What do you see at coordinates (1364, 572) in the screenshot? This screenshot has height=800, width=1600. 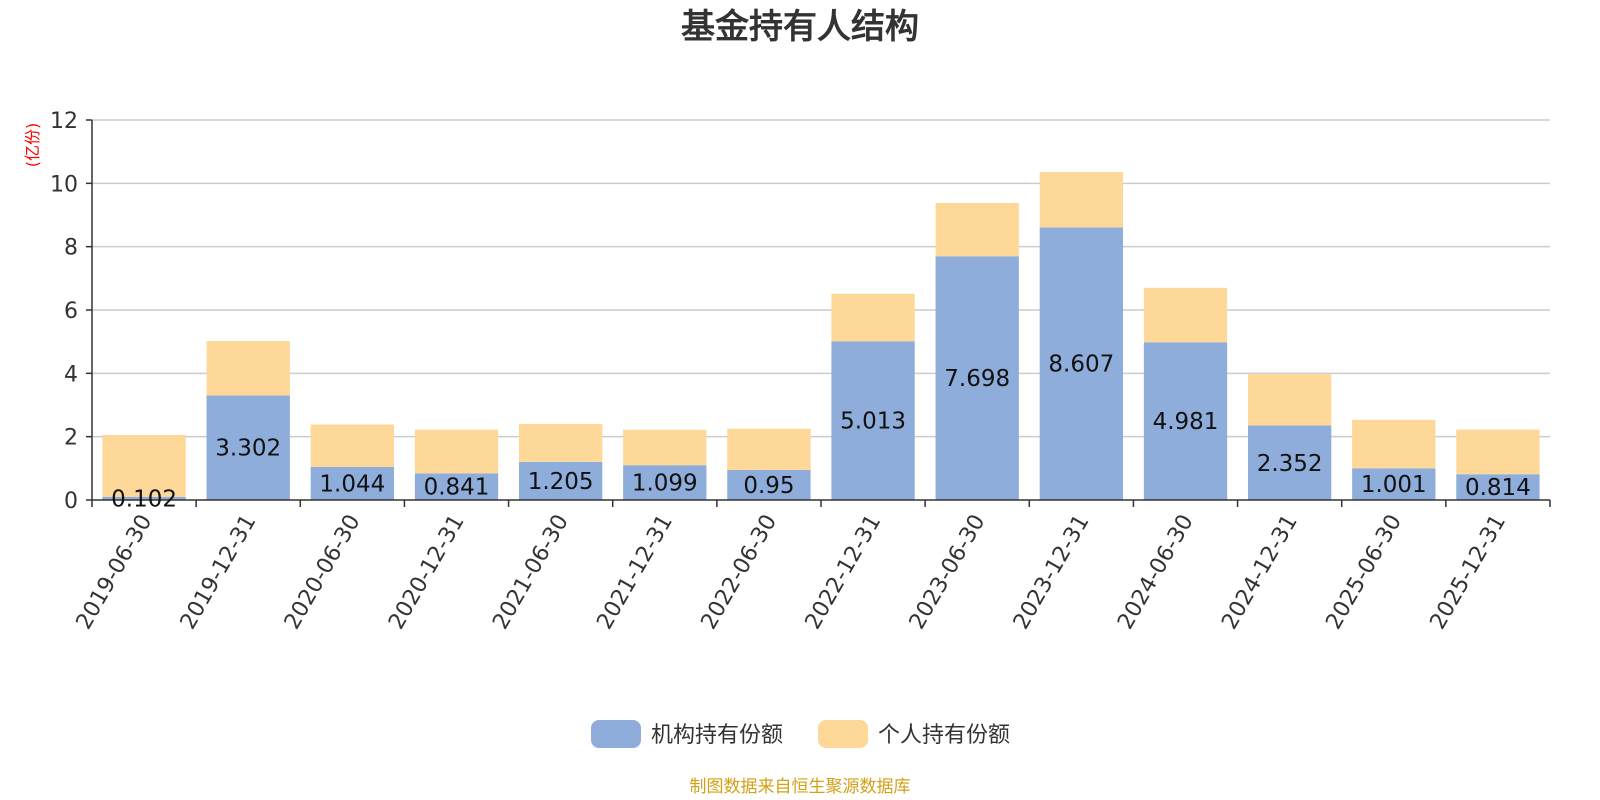 I see `x-tick-label: 2025-06-30` at bounding box center [1364, 572].